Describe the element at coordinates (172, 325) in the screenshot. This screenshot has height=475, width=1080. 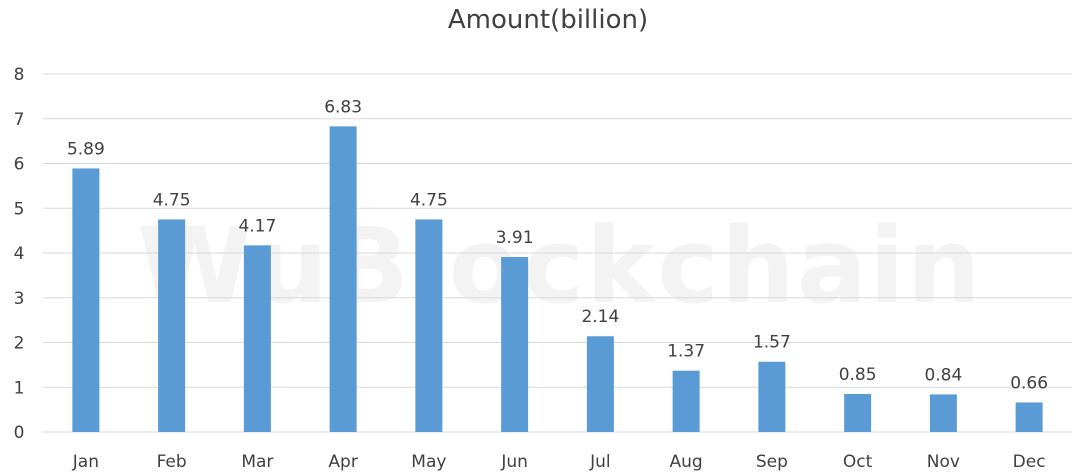
I see `bar-feb` at that location.